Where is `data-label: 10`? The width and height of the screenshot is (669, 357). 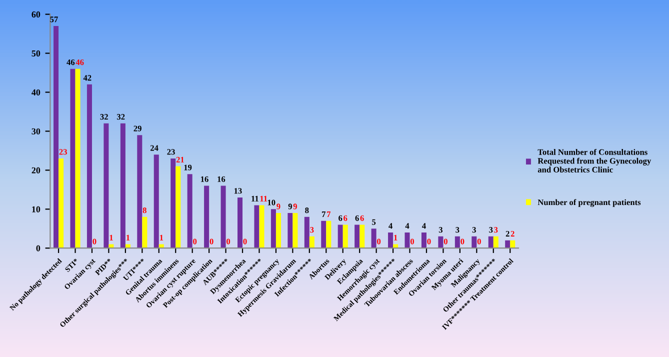
data-label: 10 is located at coordinates (272, 203).